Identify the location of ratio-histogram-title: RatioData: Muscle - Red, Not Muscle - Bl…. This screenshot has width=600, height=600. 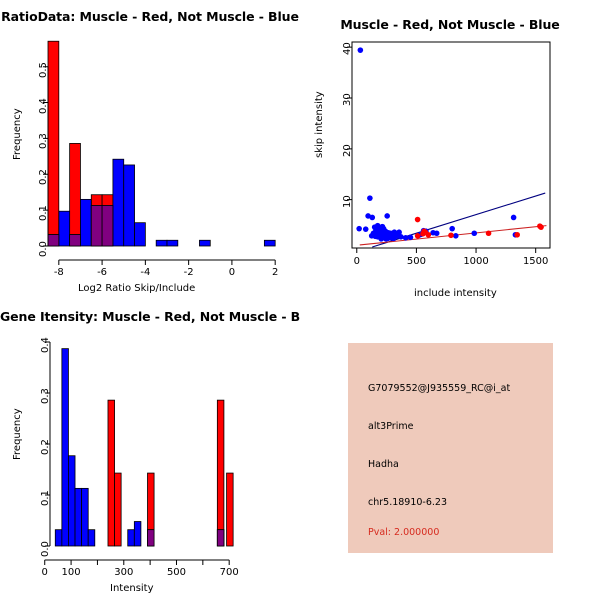
(150, 16).